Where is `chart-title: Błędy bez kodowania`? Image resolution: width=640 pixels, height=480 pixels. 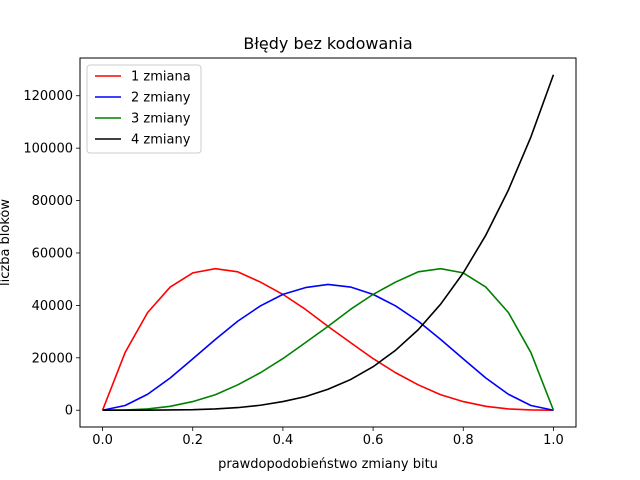
chart-title: Błędy bez kodowania is located at coordinates (327, 43).